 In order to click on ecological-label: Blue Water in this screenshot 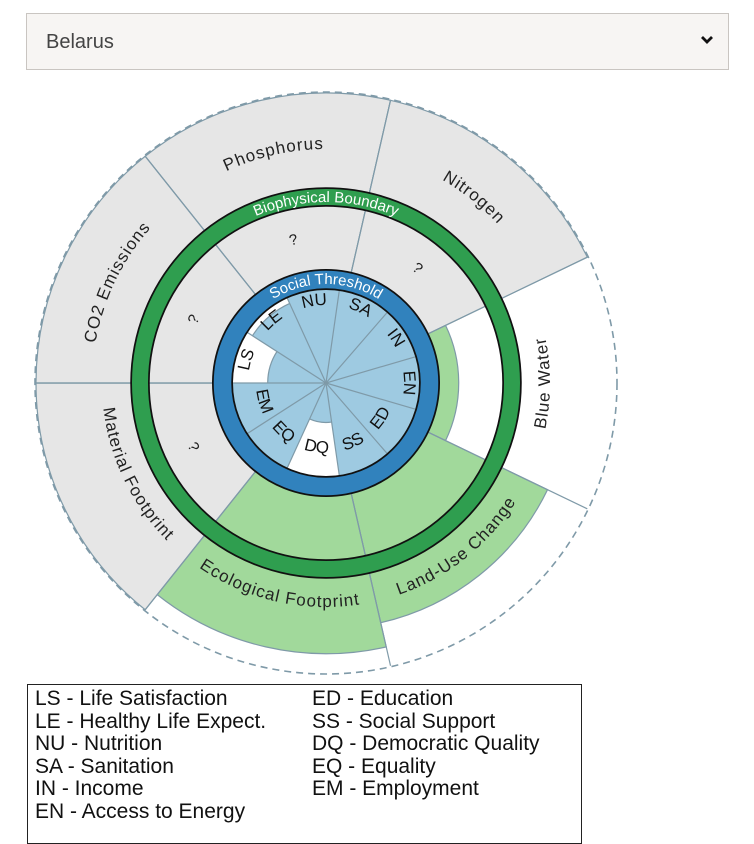, I will do `click(542, 383)`.